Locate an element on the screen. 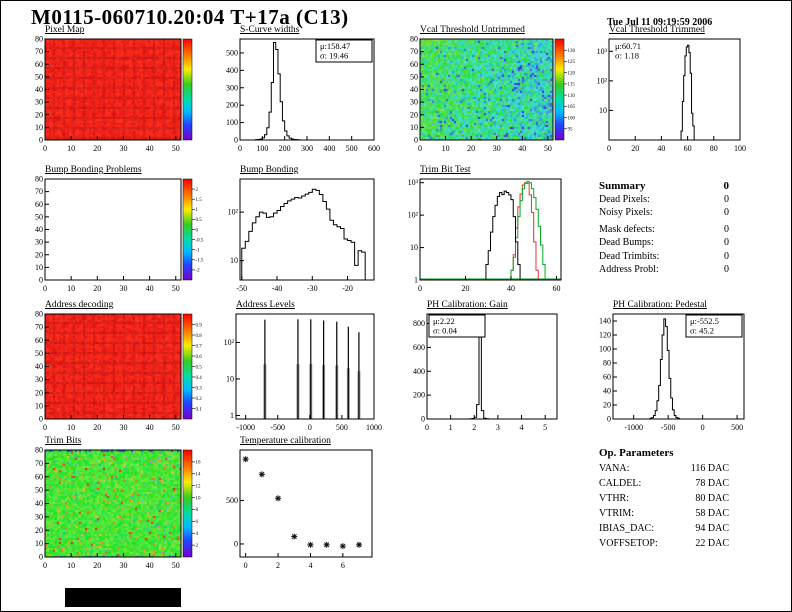 This screenshot has height=612, width=792. op-param-label: VOFFSETOP: is located at coordinates (628, 543).